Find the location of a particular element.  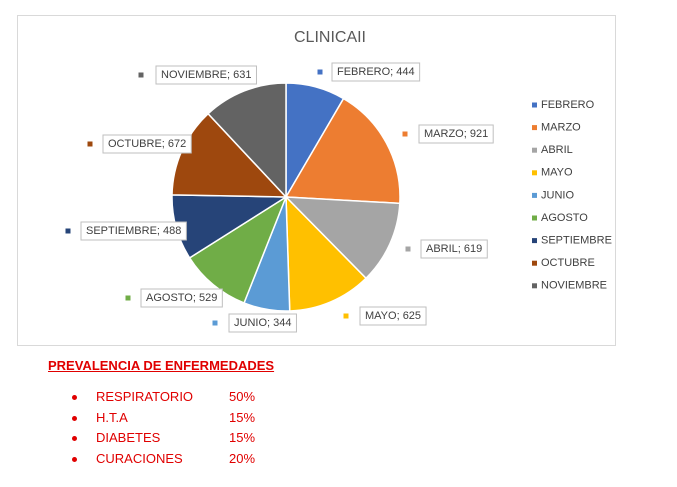

data-label: FEBRERO; 444 is located at coordinates (376, 72).